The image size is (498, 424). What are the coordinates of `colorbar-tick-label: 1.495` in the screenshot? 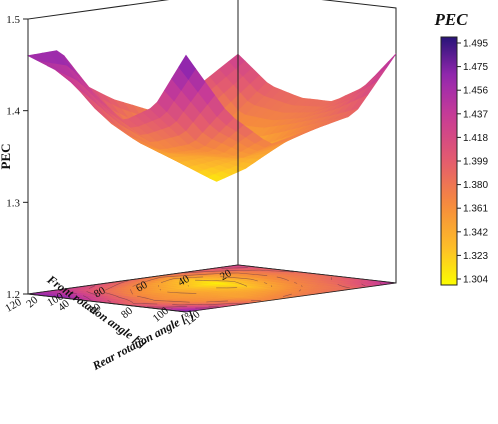 It's located at (475, 44).